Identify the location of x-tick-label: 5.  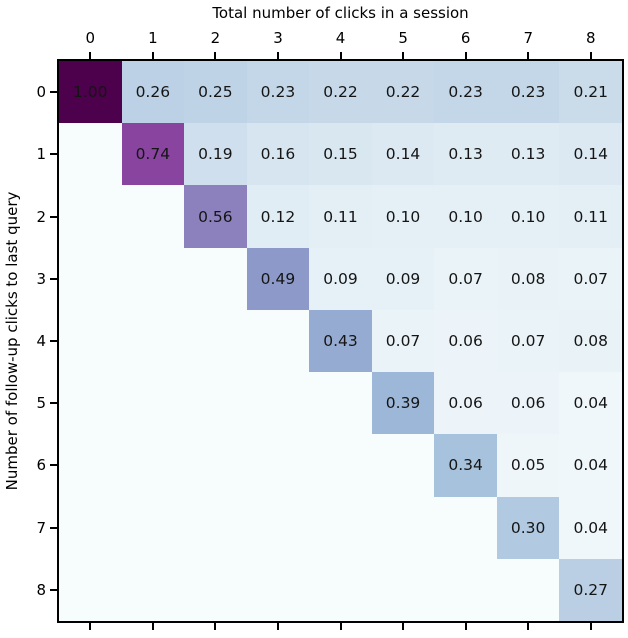
(403, 38).